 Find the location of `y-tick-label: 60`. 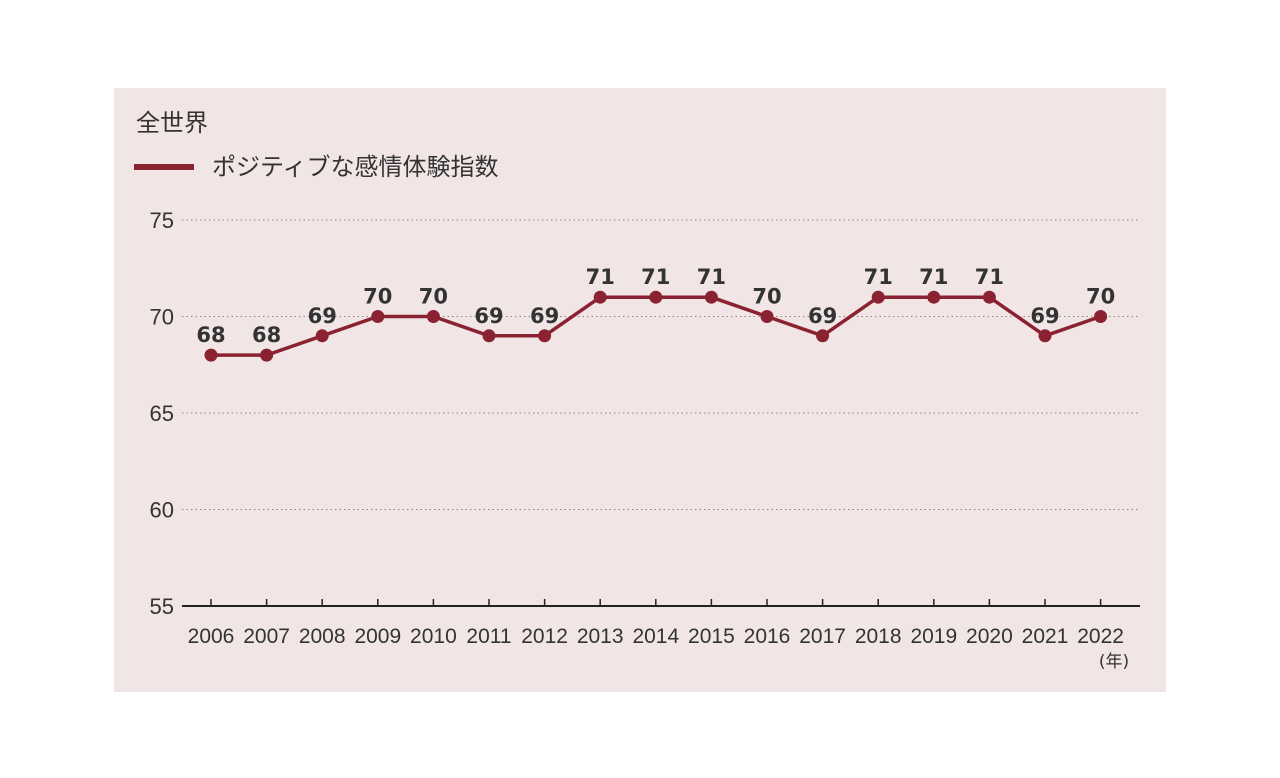

y-tick-label: 60 is located at coordinates (162, 510).